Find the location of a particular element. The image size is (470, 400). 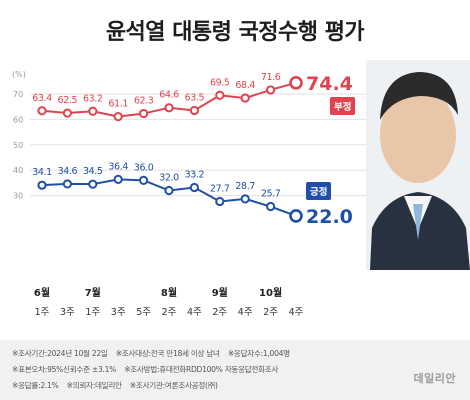

data-label: 64.6 is located at coordinates (169, 95).